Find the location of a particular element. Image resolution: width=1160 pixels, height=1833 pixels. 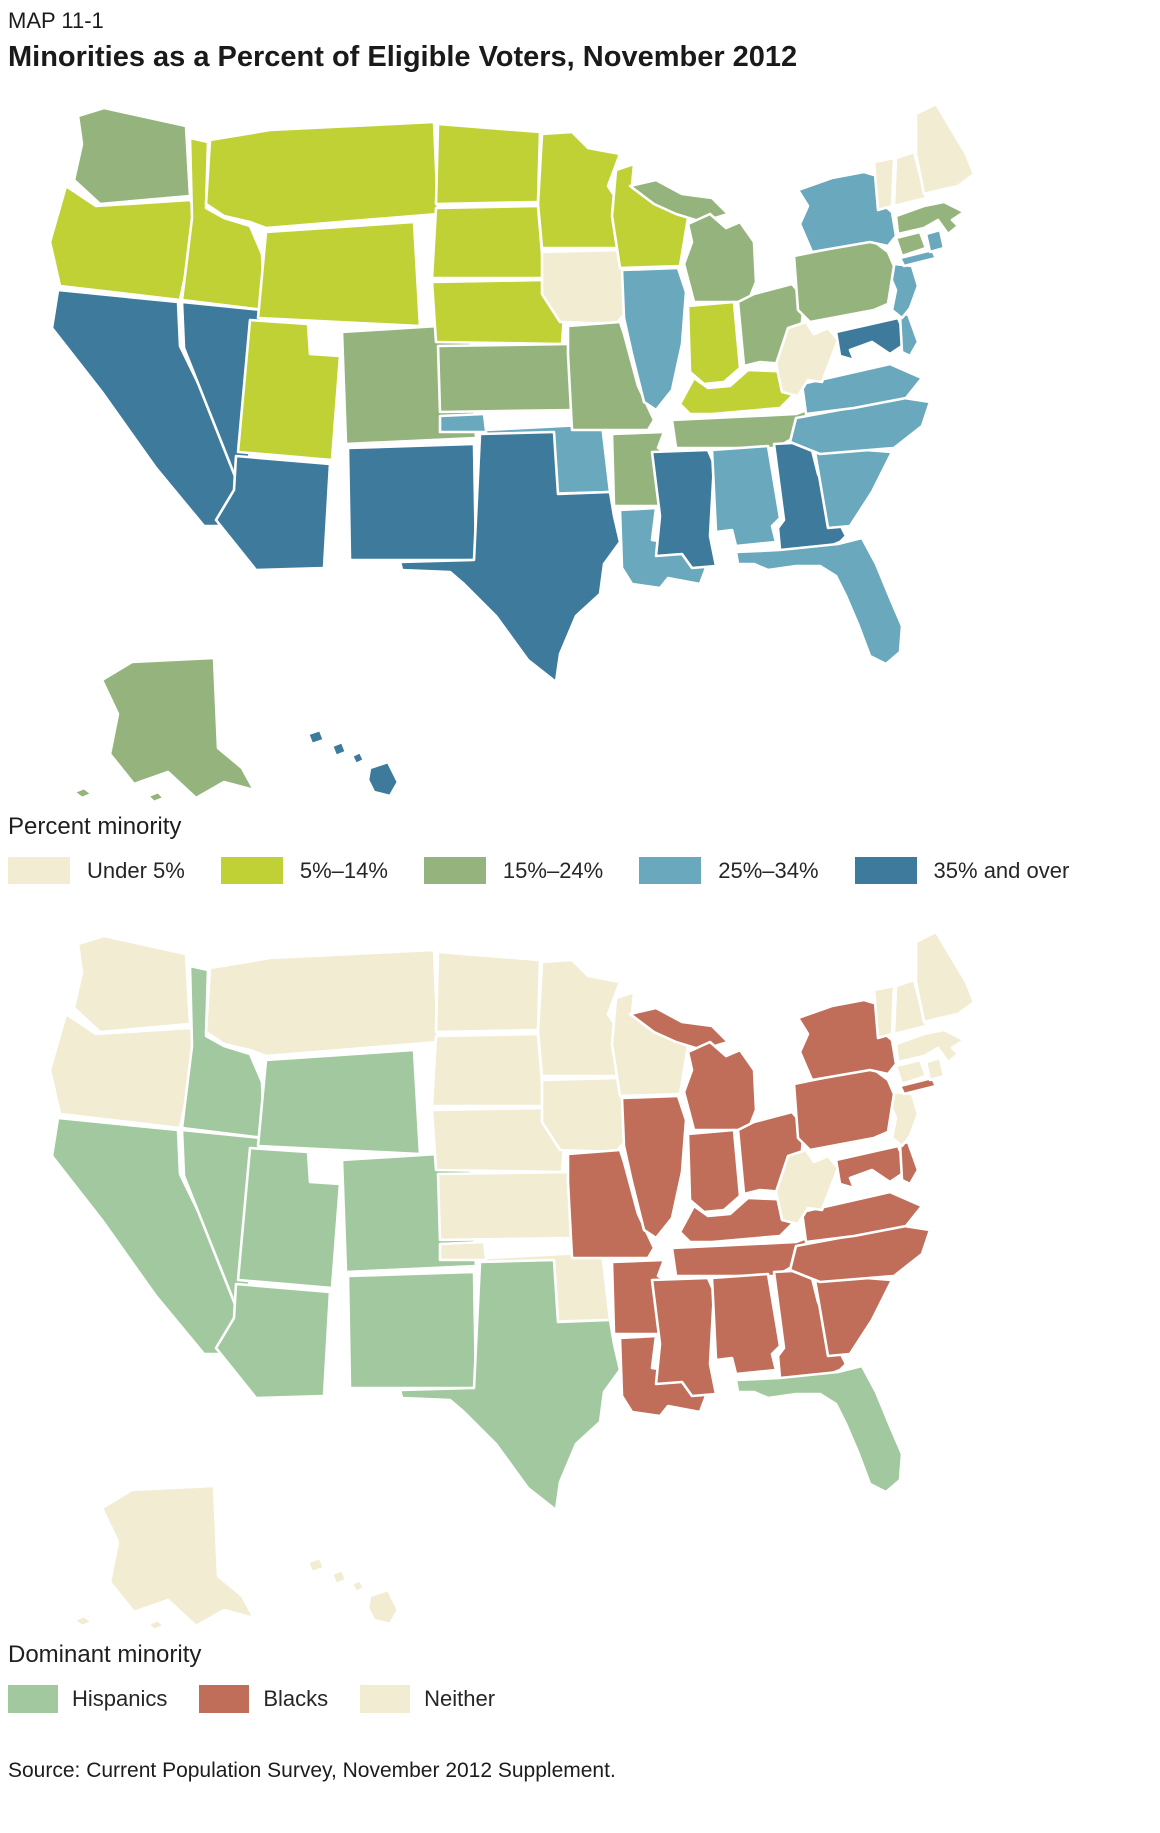

state-OR is located at coordinates (124, 243).